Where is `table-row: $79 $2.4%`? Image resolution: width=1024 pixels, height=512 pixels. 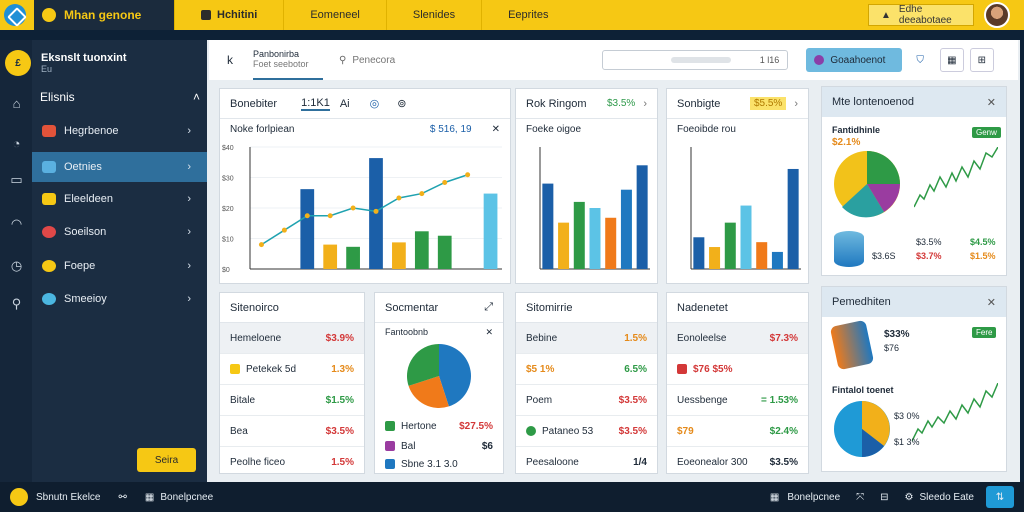
table-row: $79 $2.4% is located at coordinates (737, 431).